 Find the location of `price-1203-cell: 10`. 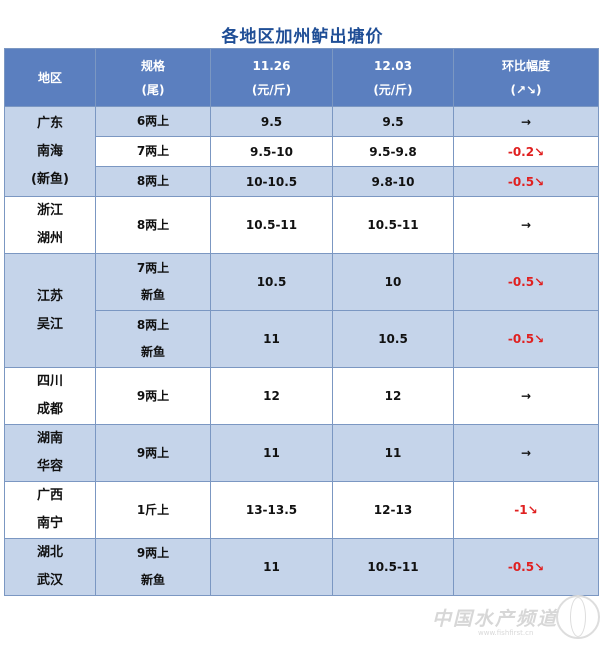

price-1203-cell: 10 is located at coordinates (393, 282).